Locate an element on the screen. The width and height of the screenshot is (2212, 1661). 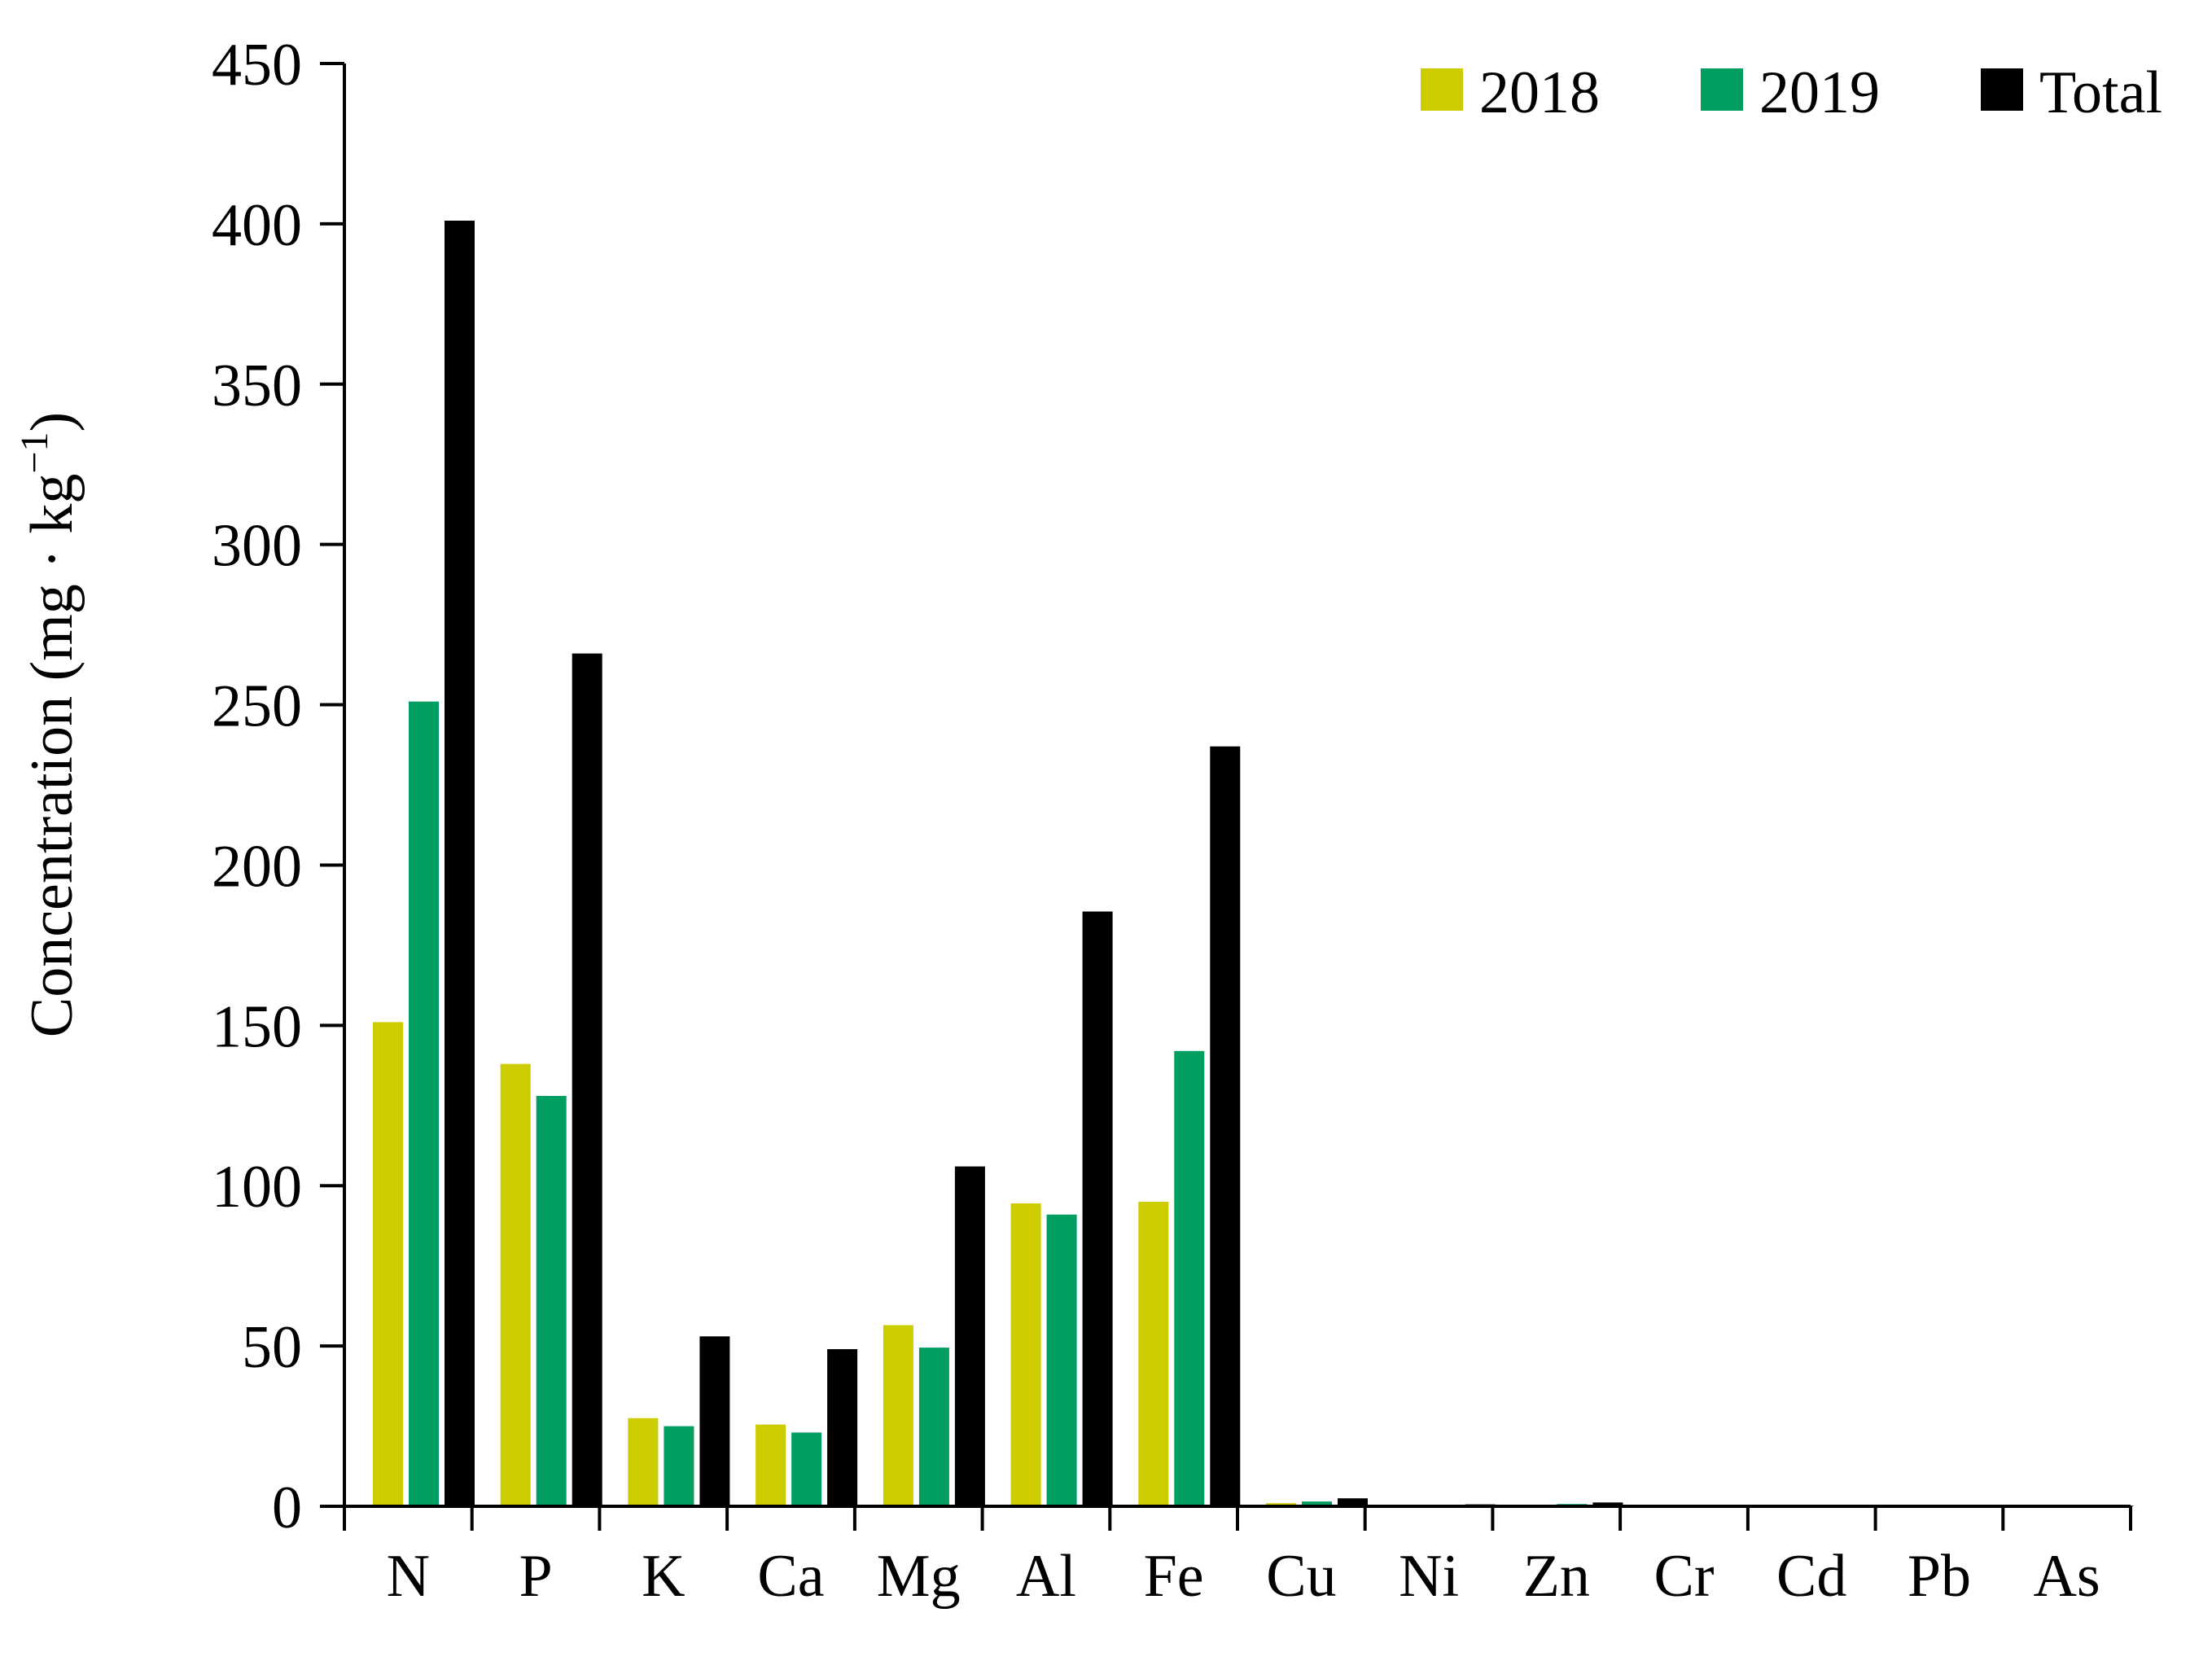
x-tick-label-fe: Fe is located at coordinates (1174, 1576).